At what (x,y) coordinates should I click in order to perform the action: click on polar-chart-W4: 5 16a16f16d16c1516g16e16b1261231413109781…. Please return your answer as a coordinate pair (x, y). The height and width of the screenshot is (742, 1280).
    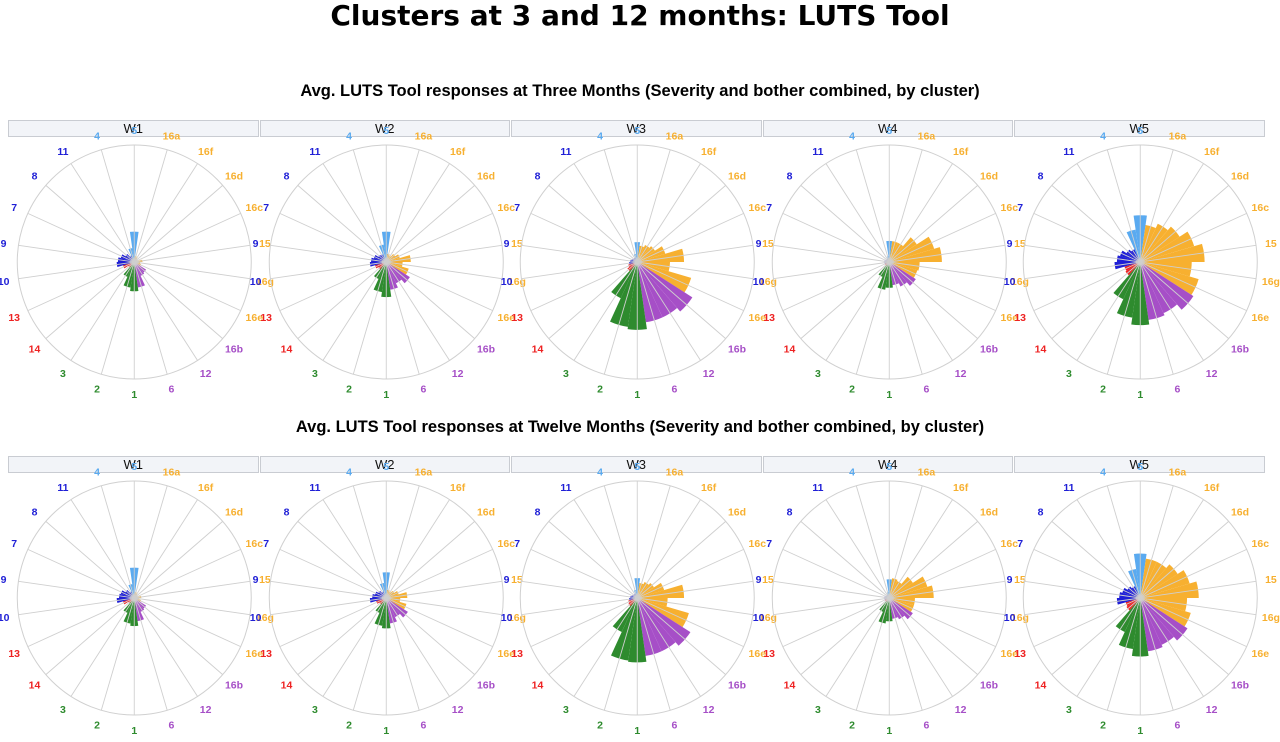
    Looking at the image, I should click on (890, 599).